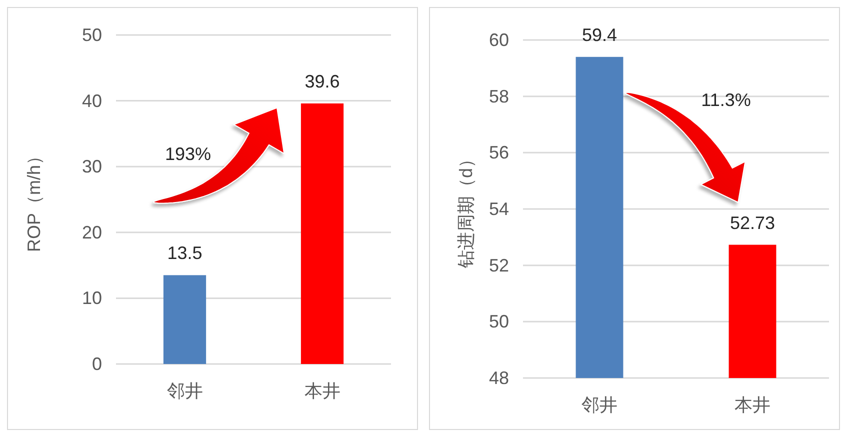  I want to click on y-tick-label: 40, so click(92, 100).